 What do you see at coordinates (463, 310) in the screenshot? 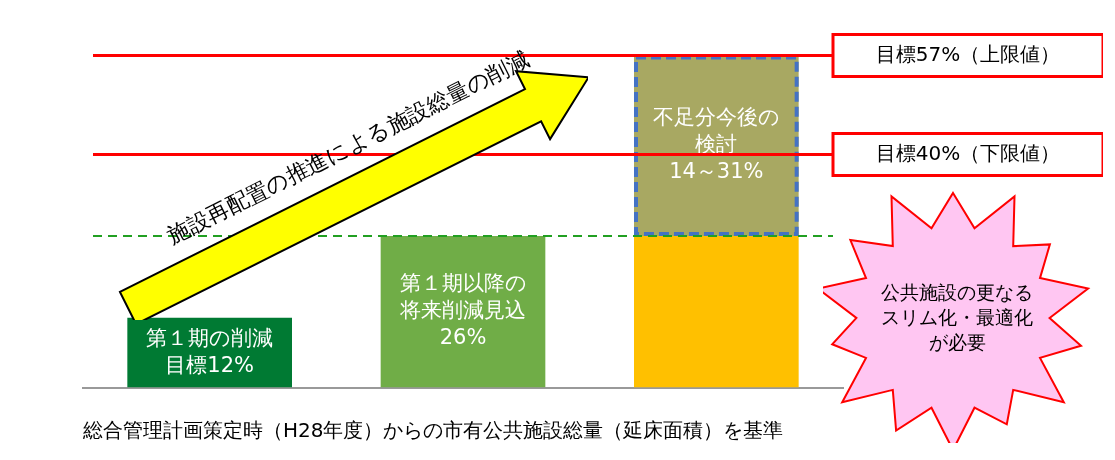
I see `data-label: 第１期以降の将来削減見込26%` at bounding box center [463, 310].